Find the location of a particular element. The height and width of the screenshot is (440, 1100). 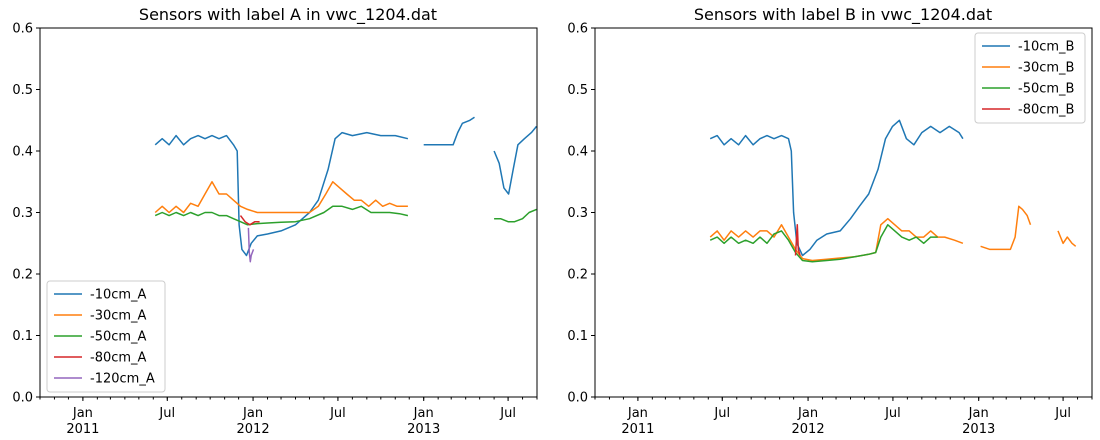

series-line--50cm_B is located at coordinates (823, 243).